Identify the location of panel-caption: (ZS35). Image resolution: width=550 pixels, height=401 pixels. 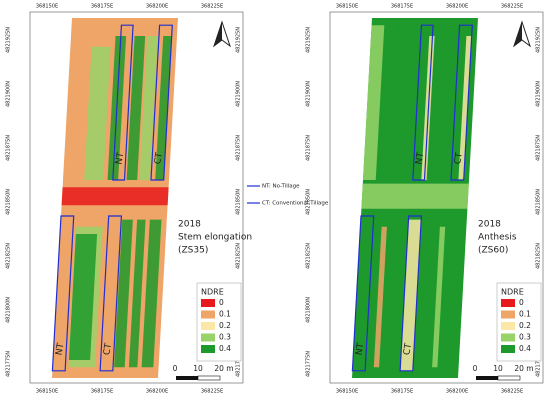
(193, 251).